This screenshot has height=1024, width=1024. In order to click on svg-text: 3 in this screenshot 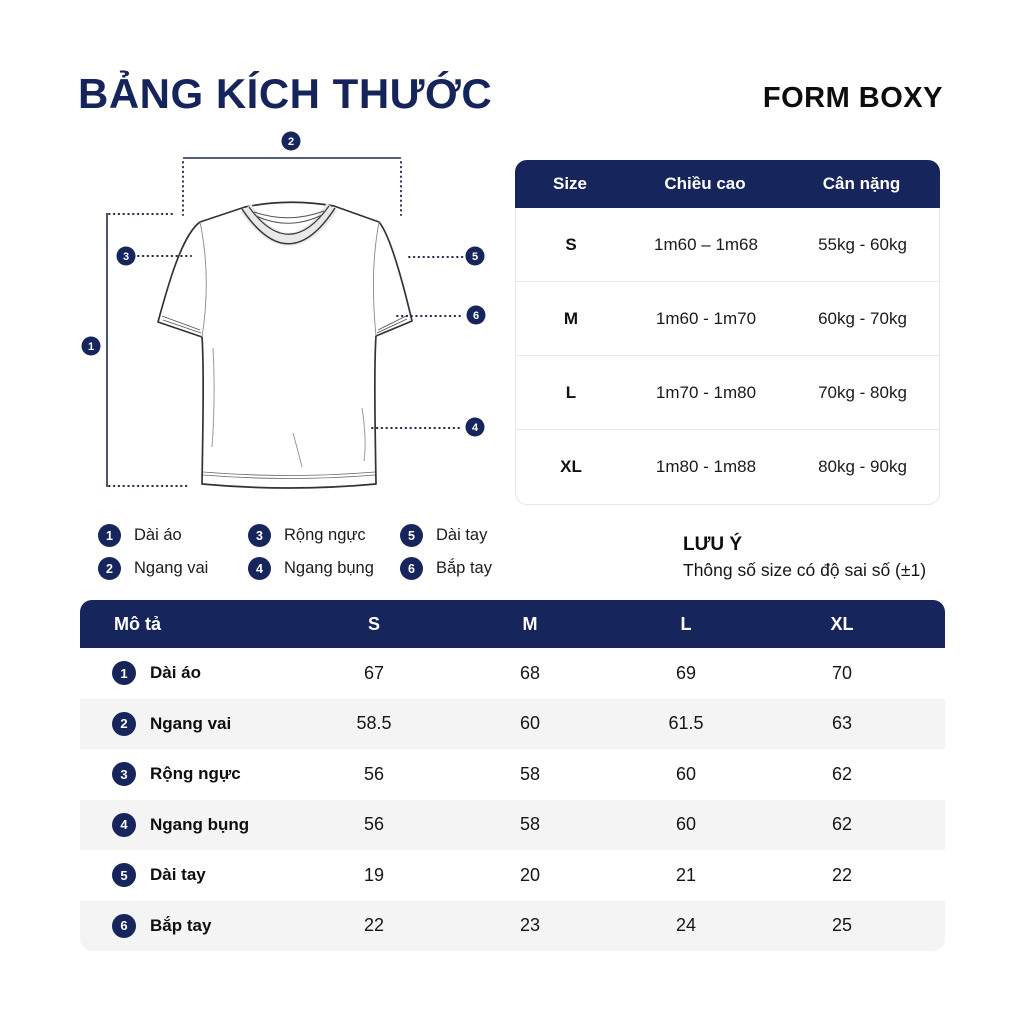, I will do `click(126, 257)`.